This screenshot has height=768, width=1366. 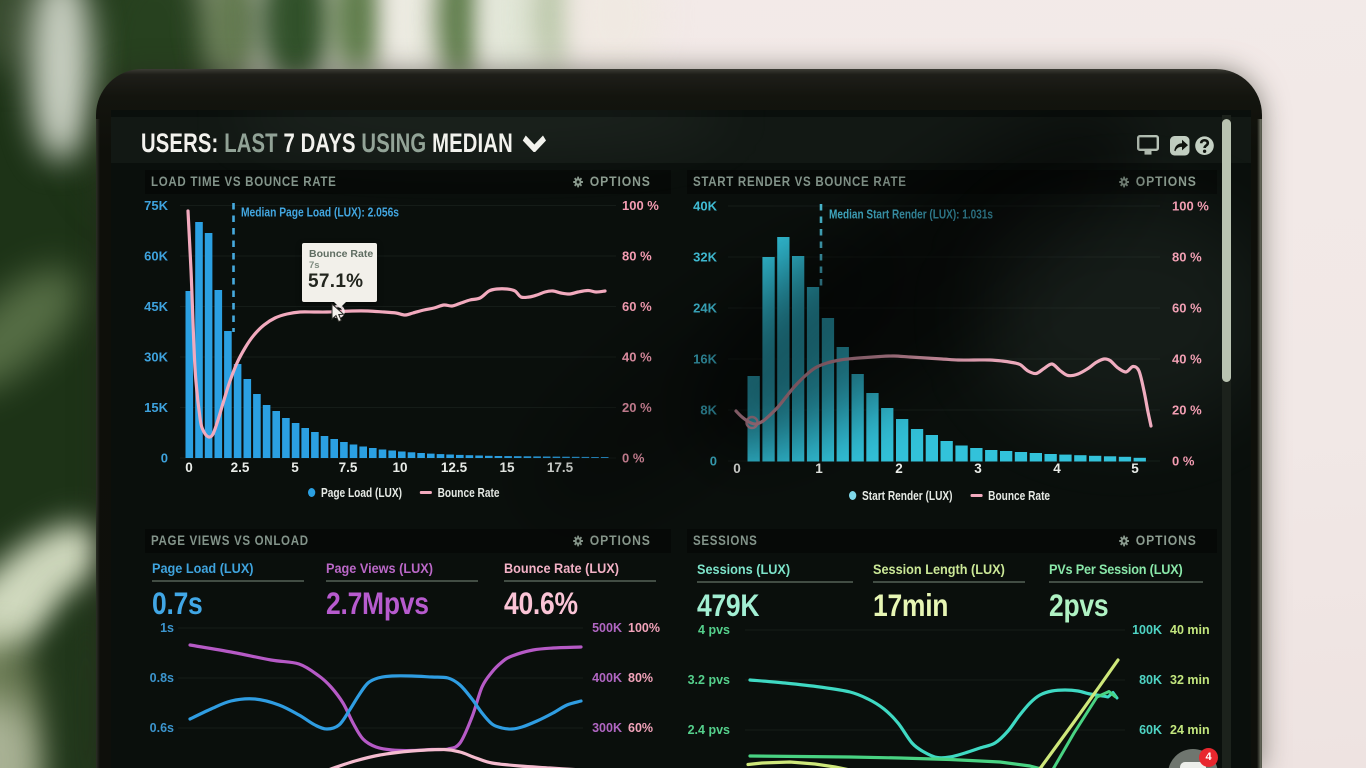 What do you see at coordinates (709, 730) in the screenshot?
I see `svg-text: 2.4 pvs` at bounding box center [709, 730].